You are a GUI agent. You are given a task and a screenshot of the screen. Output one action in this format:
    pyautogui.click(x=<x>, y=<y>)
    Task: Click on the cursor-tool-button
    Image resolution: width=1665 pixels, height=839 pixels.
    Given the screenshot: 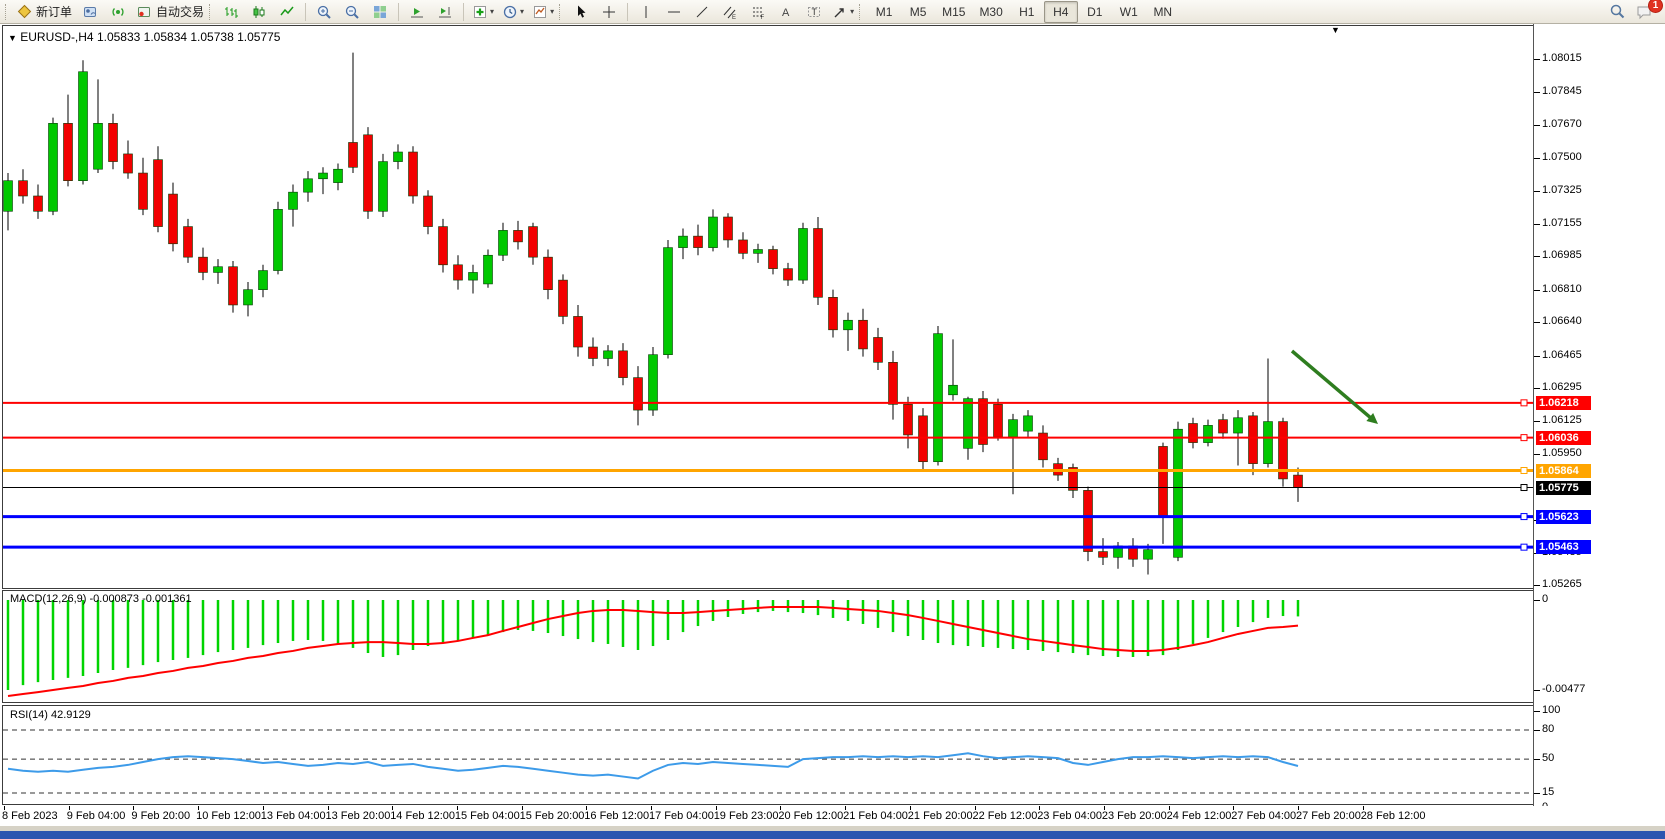 What is the action you would take?
    pyautogui.click(x=581, y=12)
    